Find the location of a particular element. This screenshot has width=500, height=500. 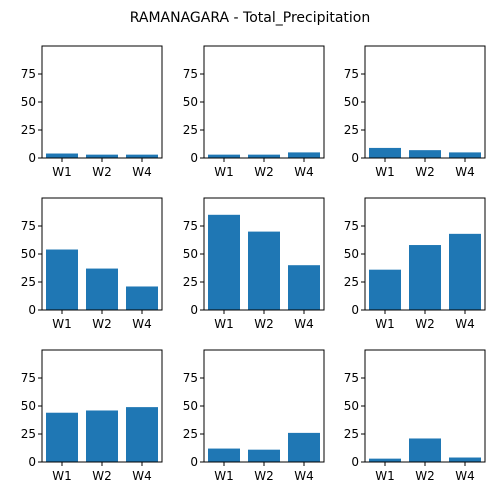

subplot-1: 0 25 50 75 W1 W2 W4 is located at coordinates (92, 112).